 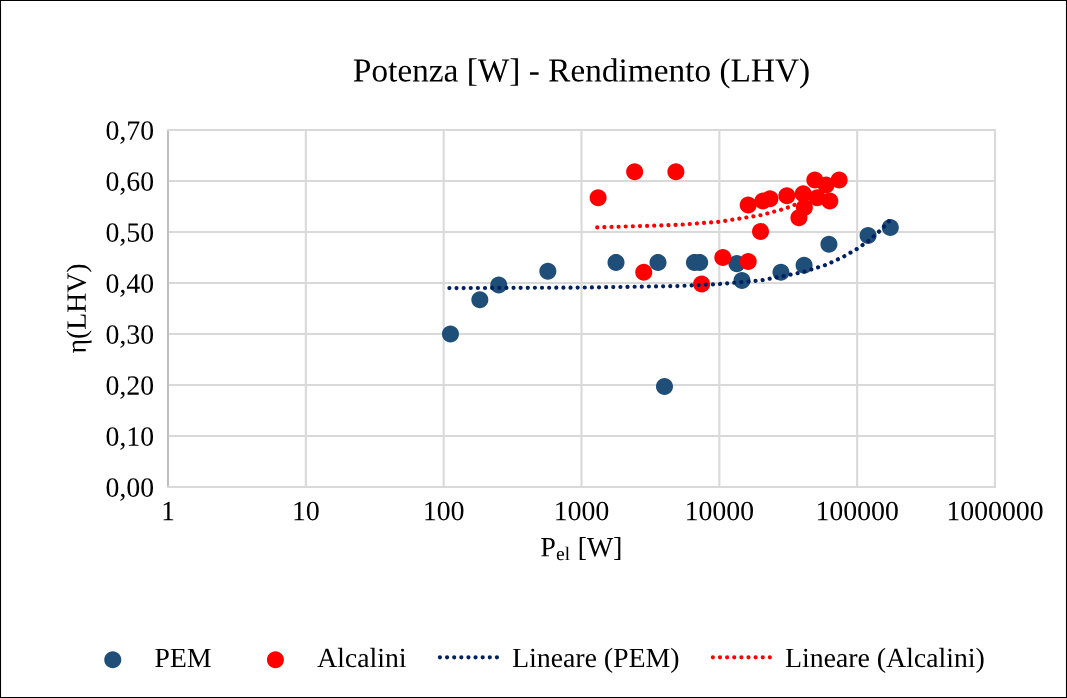 What do you see at coordinates (130, 183) in the screenshot?
I see `y-tick-label: 0,60` at bounding box center [130, 183].